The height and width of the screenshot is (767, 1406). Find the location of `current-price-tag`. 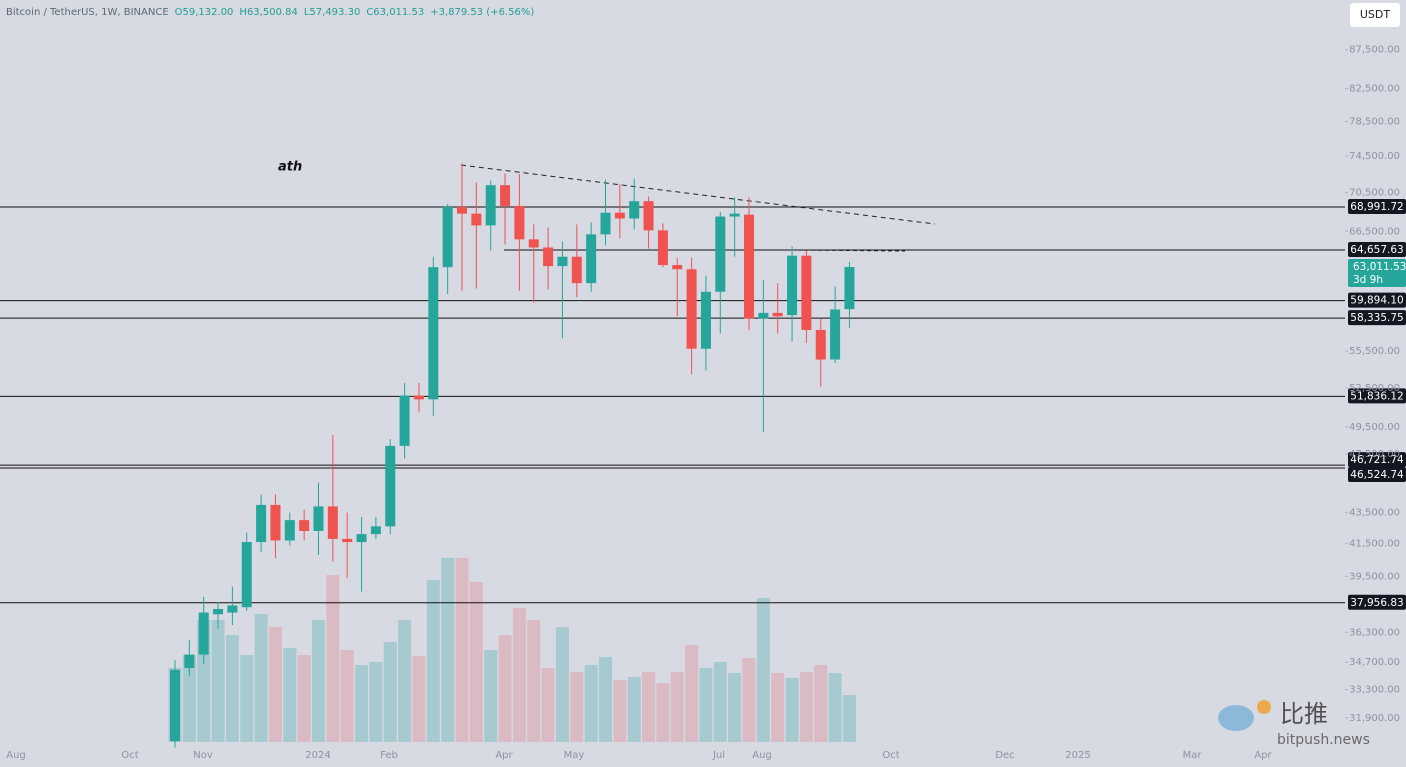

current-price-tag is located at coordinates (1377, 273).